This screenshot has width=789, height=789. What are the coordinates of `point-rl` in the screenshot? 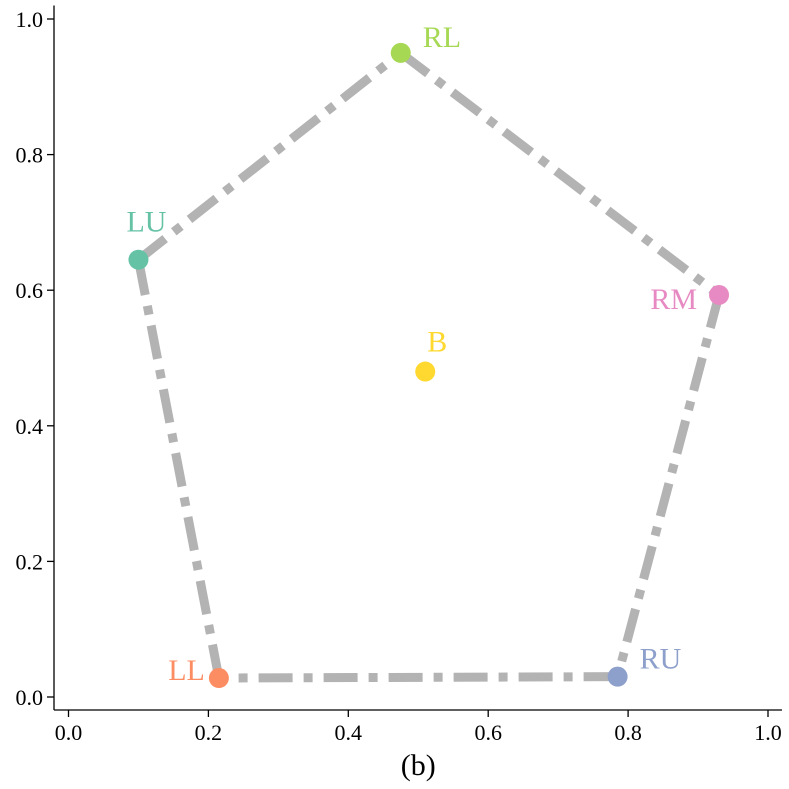 It's located at (400, 52).